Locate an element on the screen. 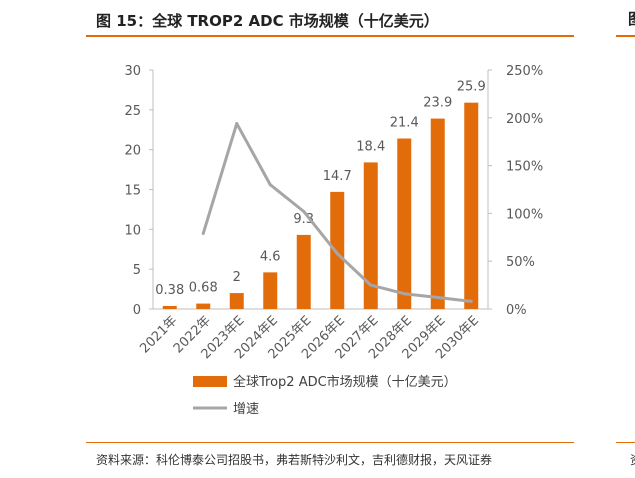 This screenshot has width=635, height=478. y-left-tick-label: 25 is located at coordinates (132, 111).